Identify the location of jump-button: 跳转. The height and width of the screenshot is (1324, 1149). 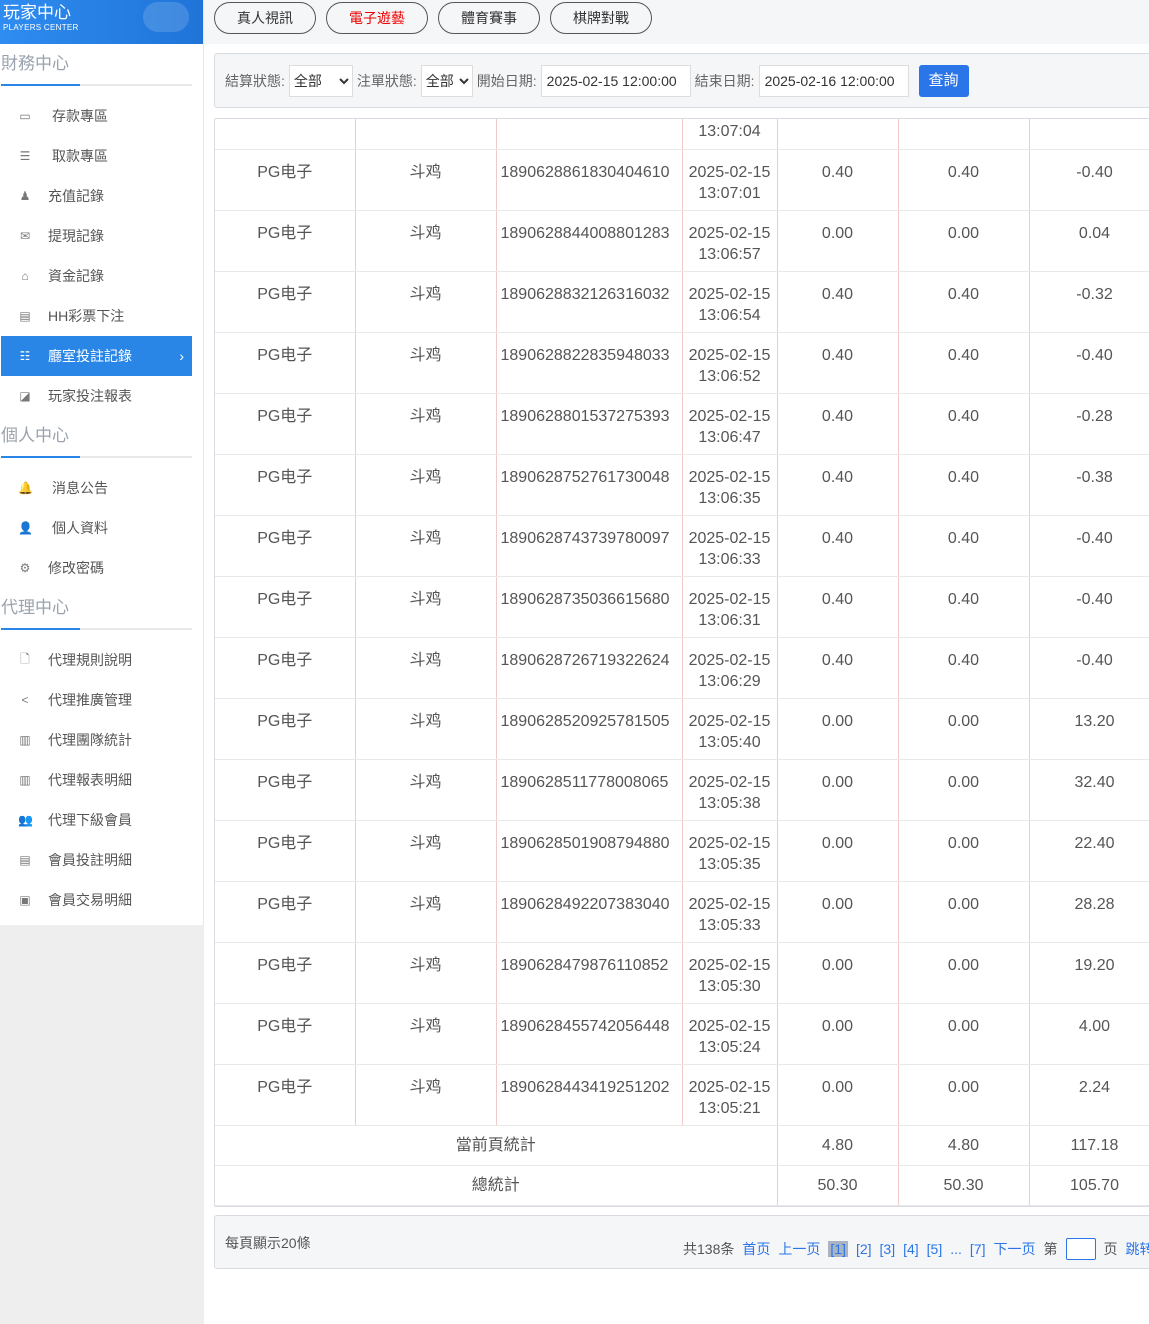
(1137, 1249).